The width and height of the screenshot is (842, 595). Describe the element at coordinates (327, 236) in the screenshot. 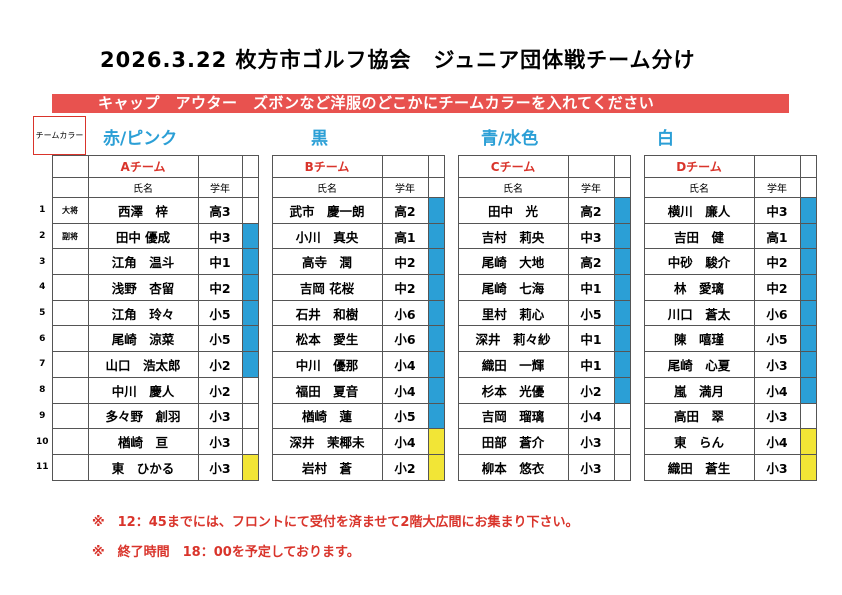

I see `player-name: 小川 真央` at that location.